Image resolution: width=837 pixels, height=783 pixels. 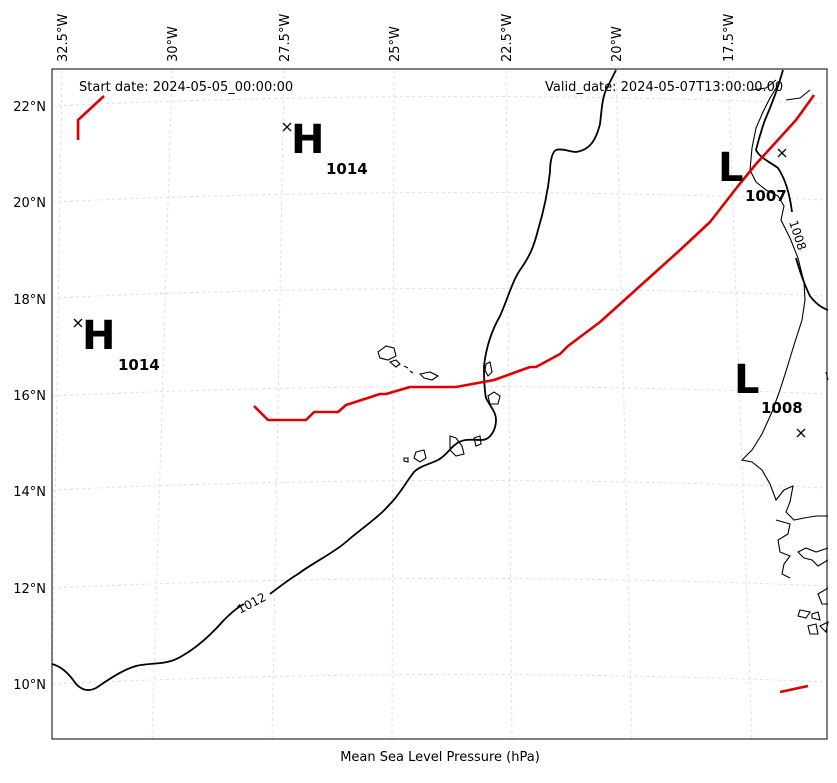 I want to click on parallel-20n, so click(x=440, y=197).